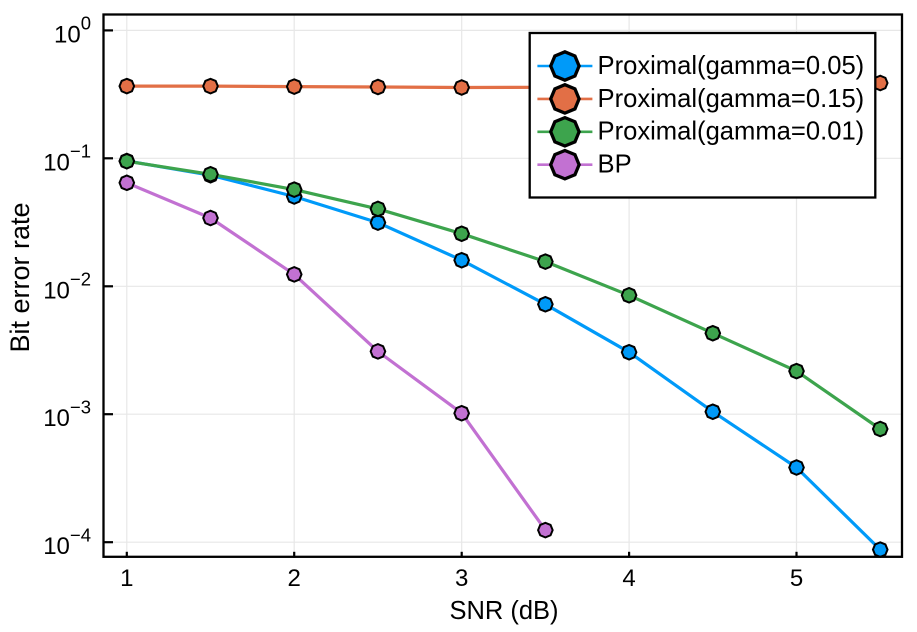  Describe the element at coordinates (796, 578) in the screenshot. I see `svg-text: 5` at that location.